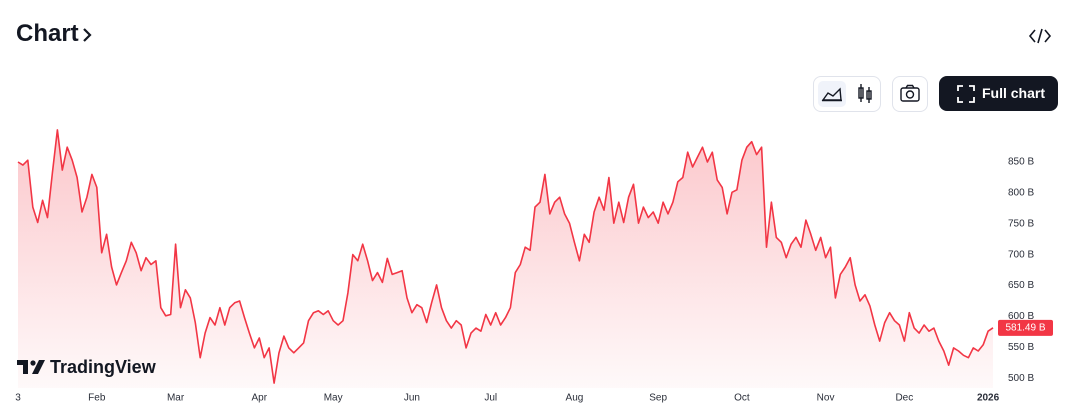 The height and width of the screenshot is (417, 1080). What do you see at coordinates (490, 398) in the screenshot?
I see `x-tick-label: Jul` at bounding box center [490, 398].